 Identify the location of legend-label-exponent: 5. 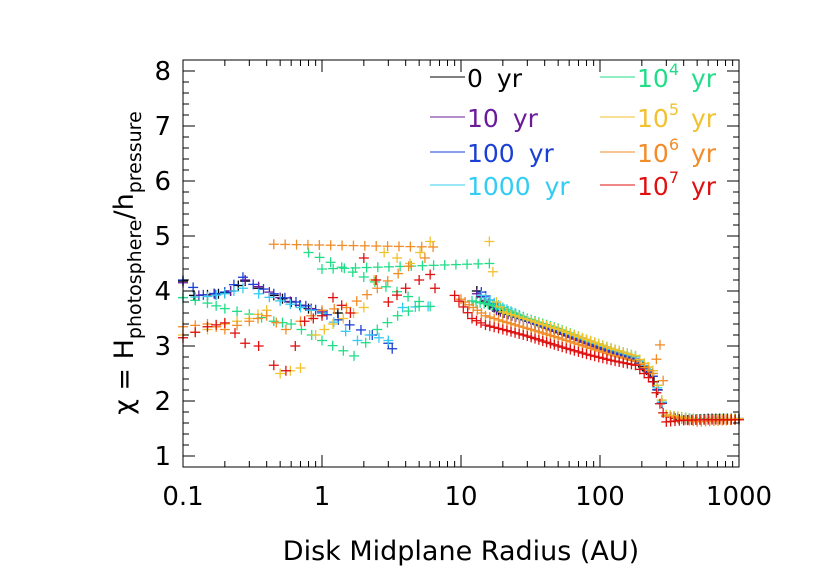
(674, 109).